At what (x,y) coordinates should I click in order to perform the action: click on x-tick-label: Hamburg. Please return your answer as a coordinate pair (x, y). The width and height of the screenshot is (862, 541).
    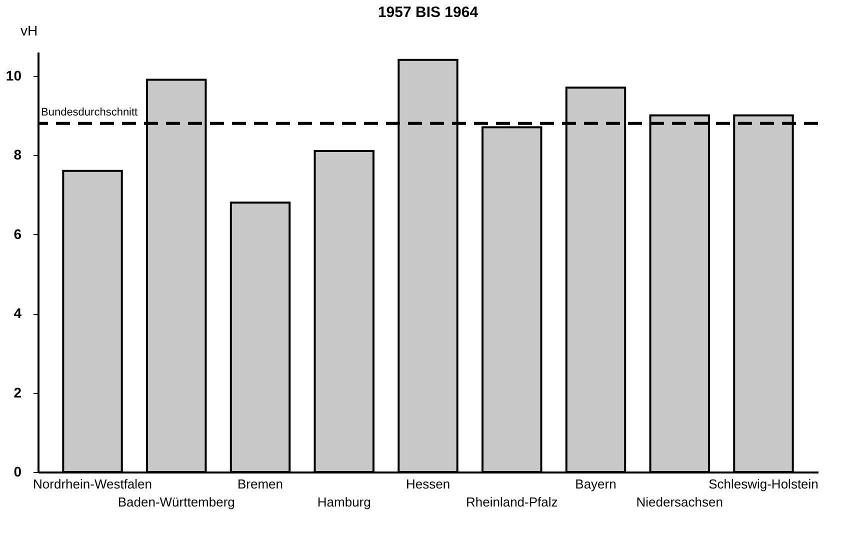
    Looking at the image, I should click on (344, 502).